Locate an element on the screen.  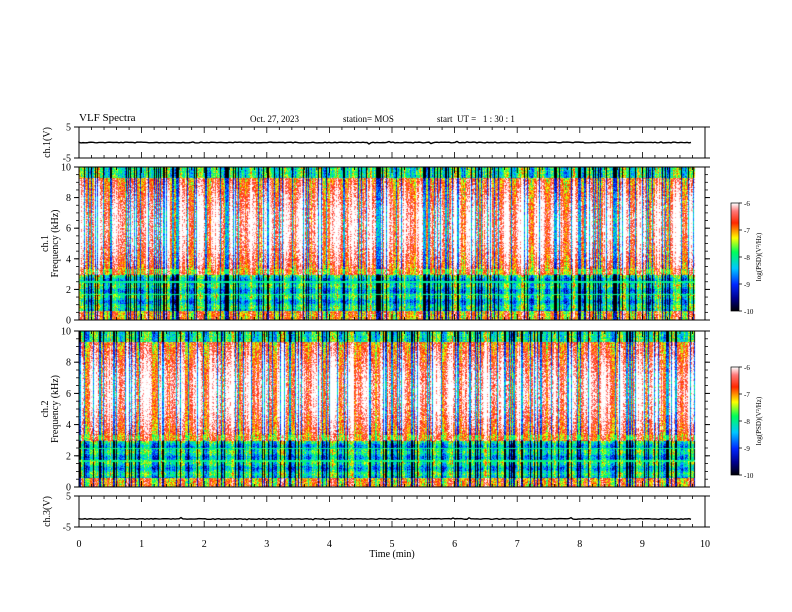
x-tick-label: 7 is located at coordinates (517, 544).